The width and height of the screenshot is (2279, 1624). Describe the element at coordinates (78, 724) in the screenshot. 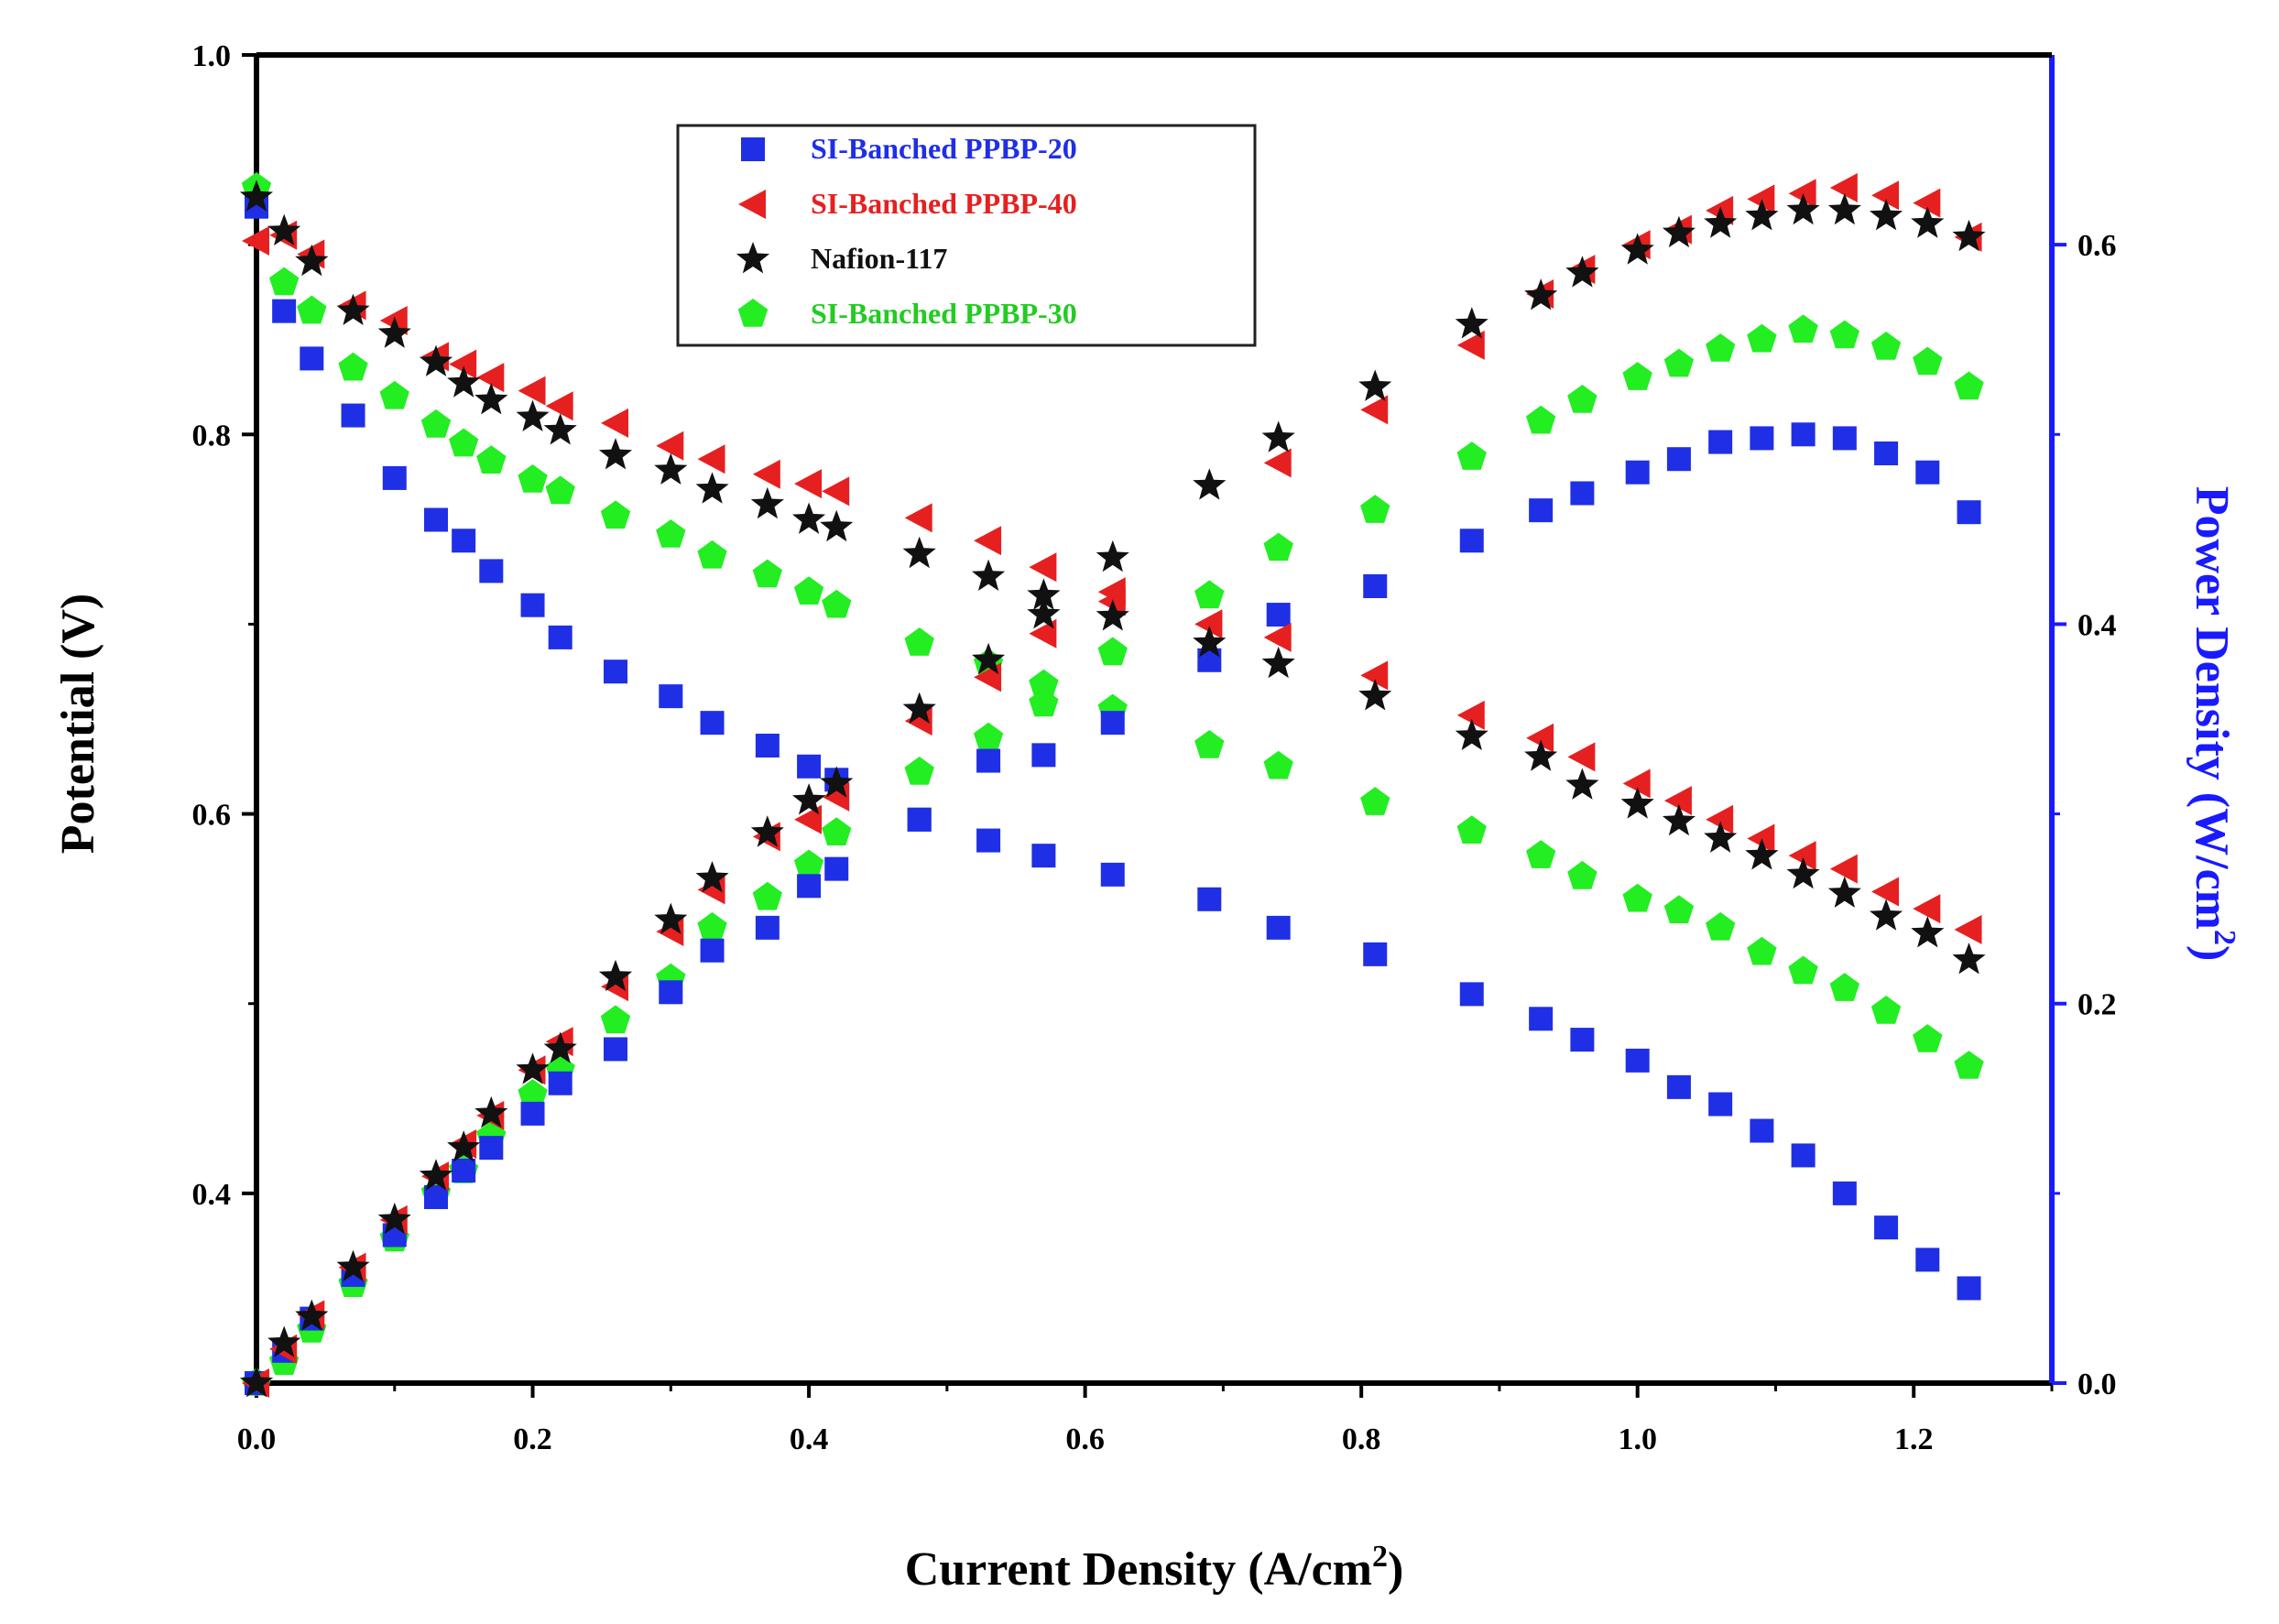

I see `y-left-axis-title: Potential (V)` at that location.